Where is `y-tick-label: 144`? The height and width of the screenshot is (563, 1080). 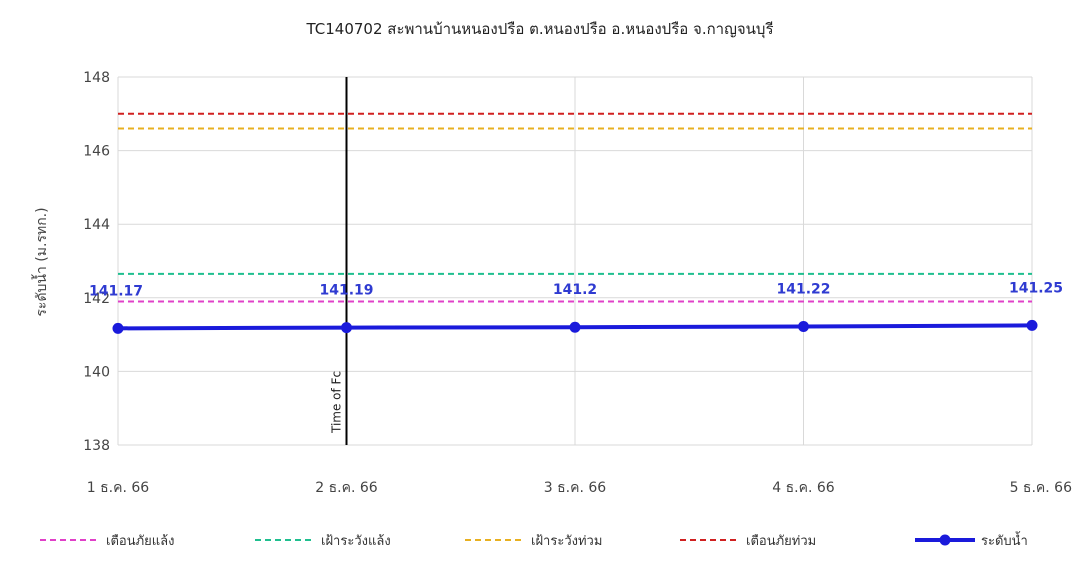 y-tick-label: 144 is located at coordinates (96, 225).